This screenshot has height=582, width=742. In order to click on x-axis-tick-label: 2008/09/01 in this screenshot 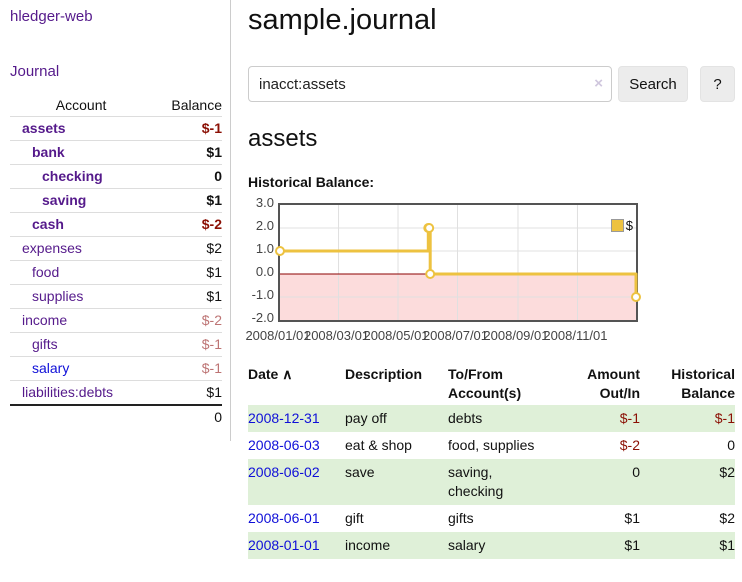, I will do `click(516, 335)`.